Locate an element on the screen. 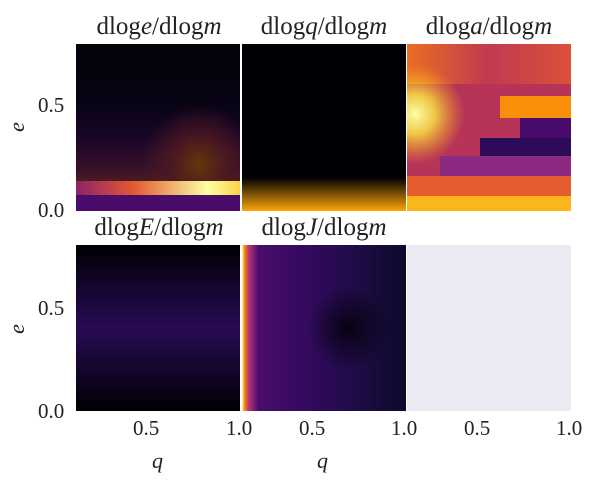 Image resolution: width=596 pixels, height=481 pixels. panel-title-4: dlogE/dlogm is located at coordinates (159, 227).